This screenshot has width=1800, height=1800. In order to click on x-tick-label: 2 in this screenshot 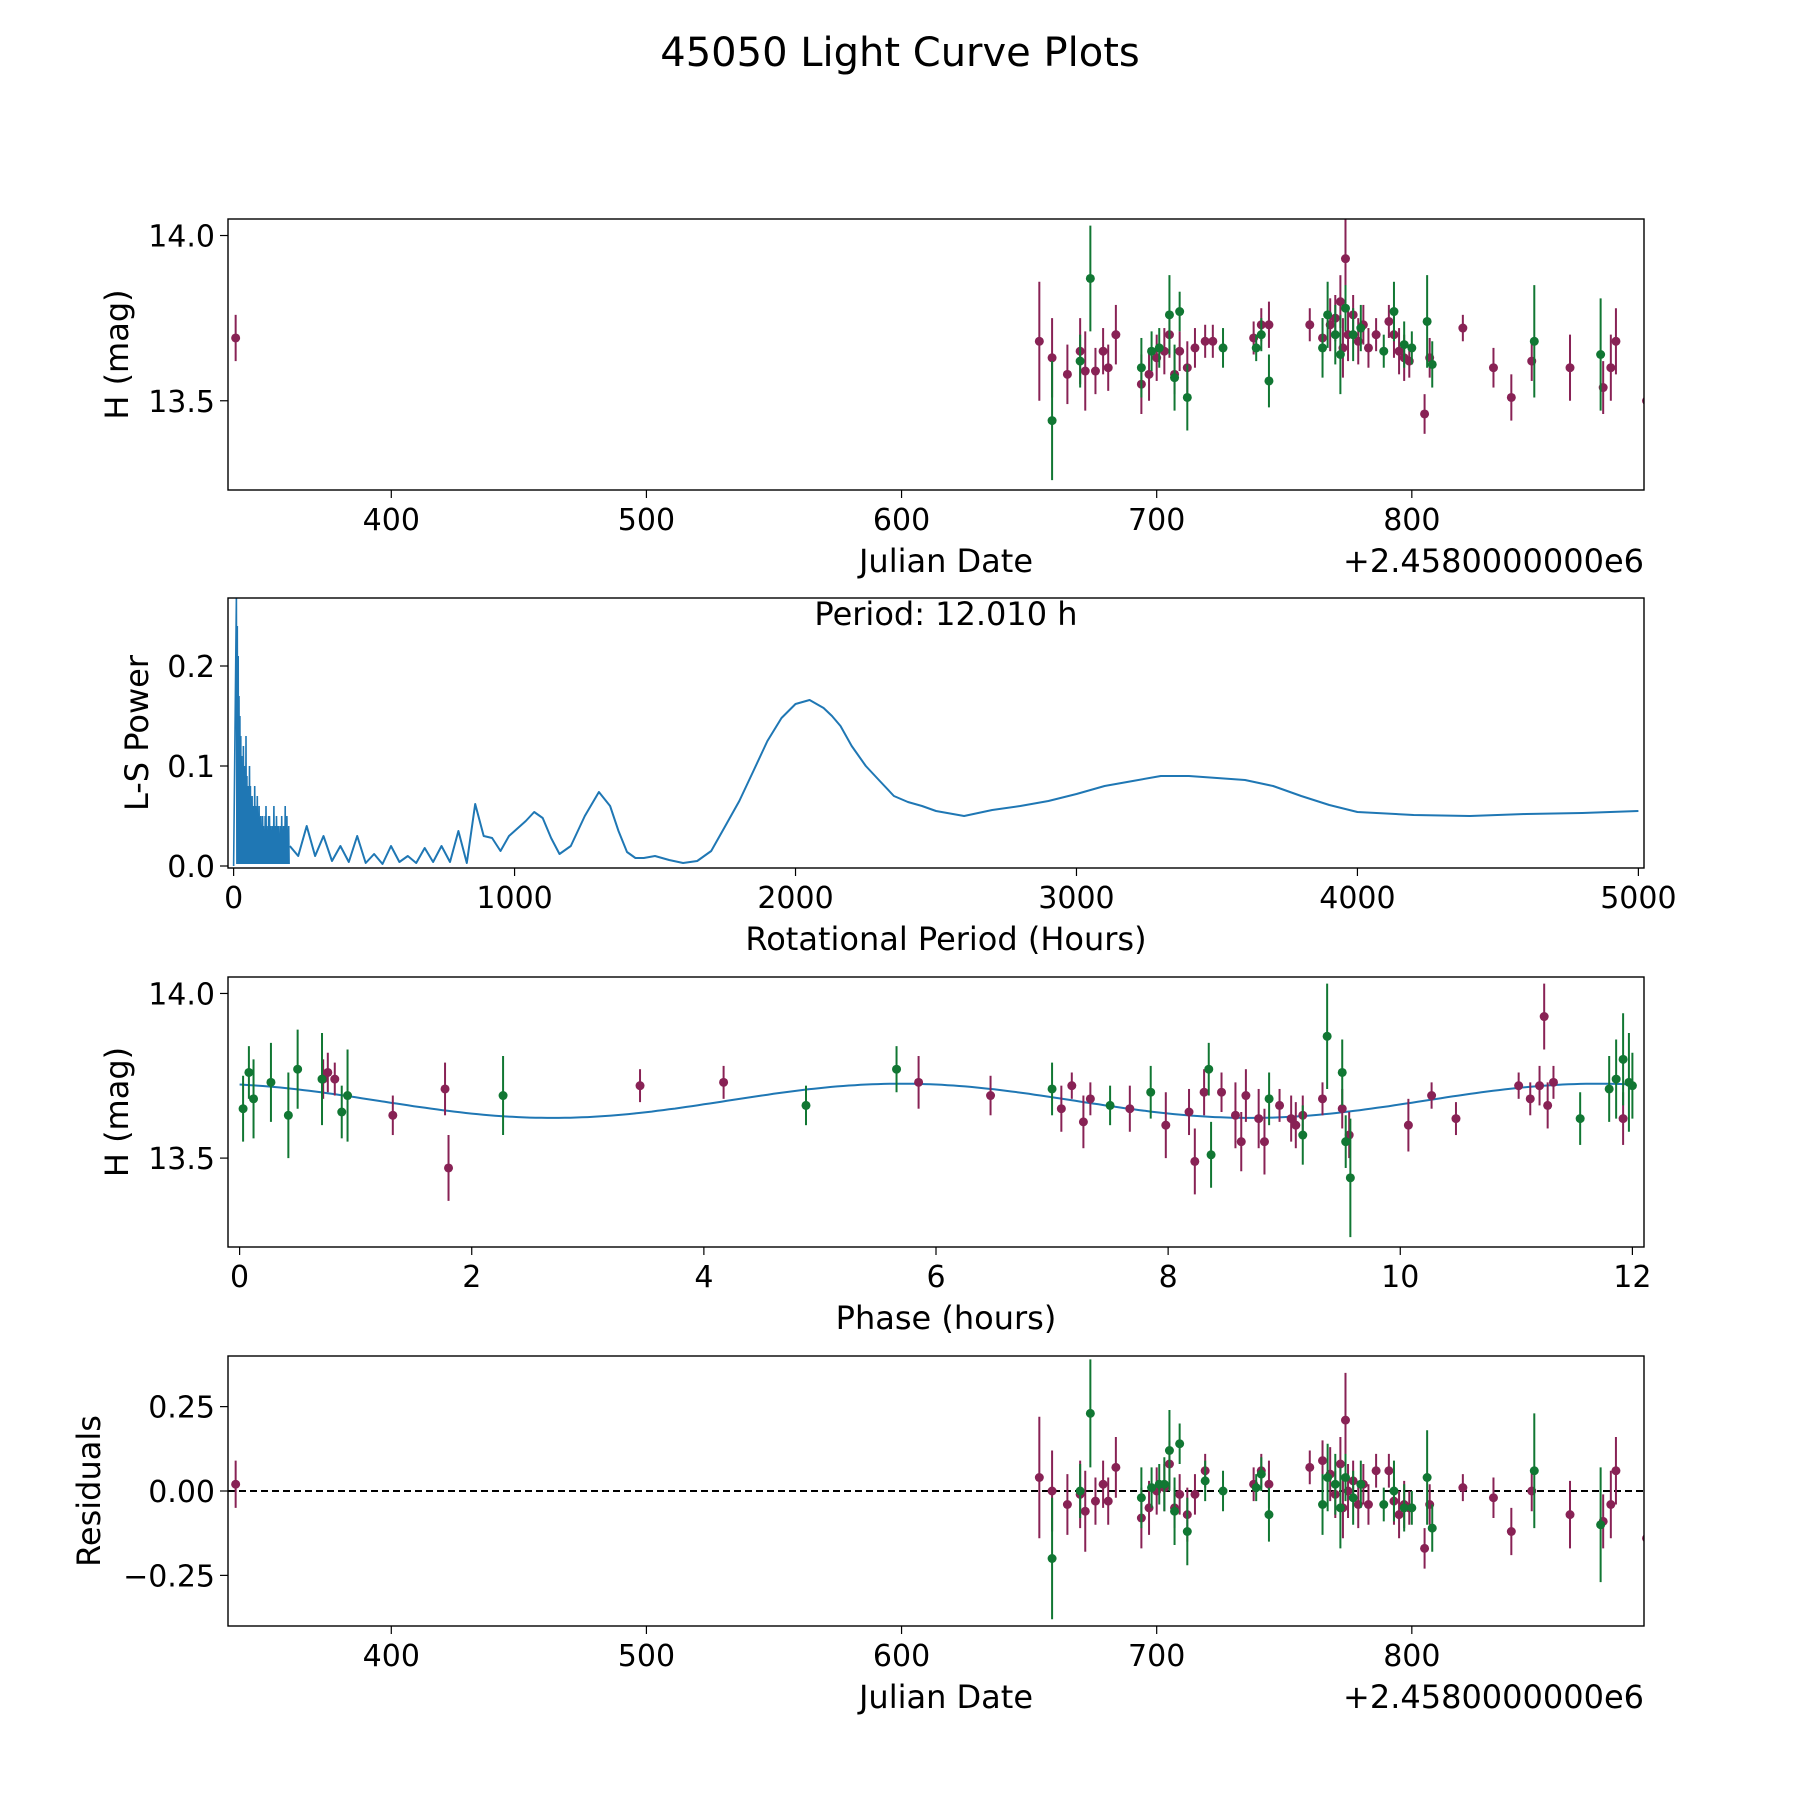, I will do `click(471, 1277)`.